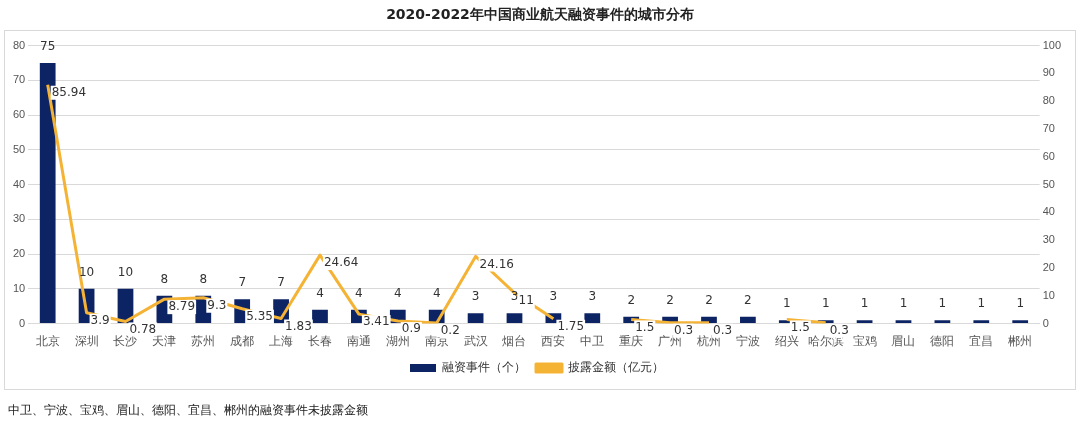  Describe the element at coordinates (592, 341) in the screenshot. I see `x-tick-label: 中卫` at that location.